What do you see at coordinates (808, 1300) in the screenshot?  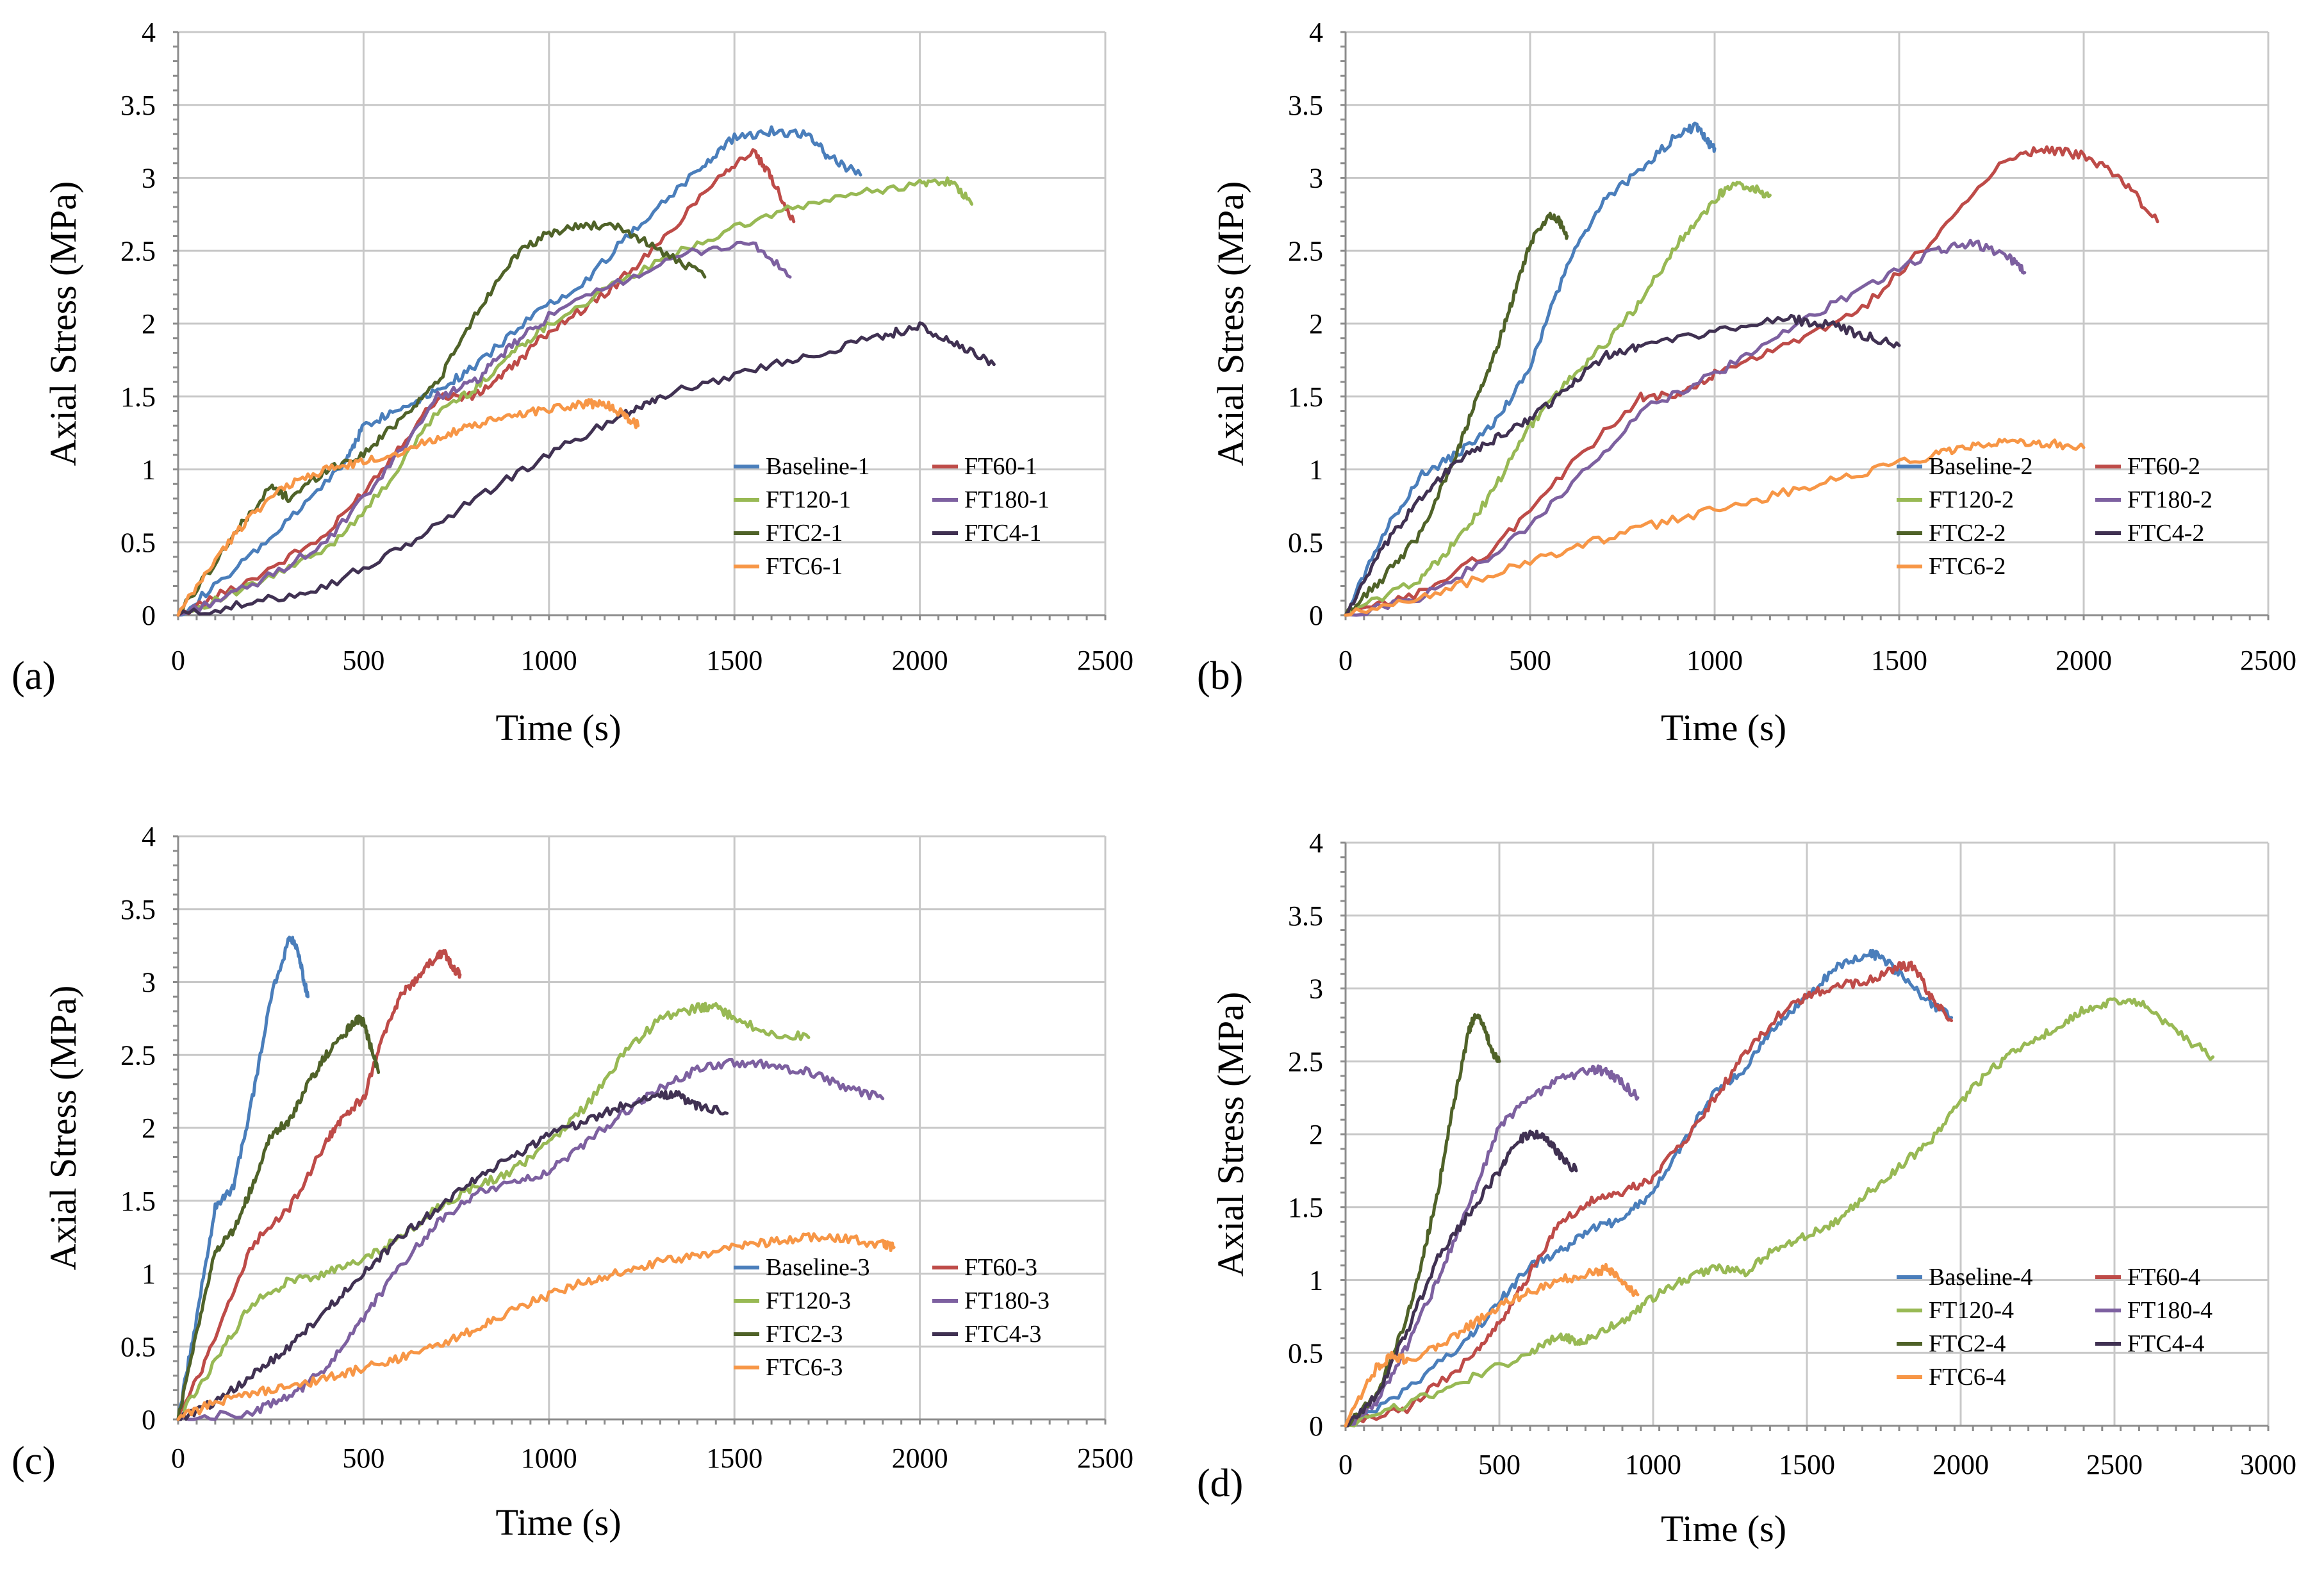 I see `legend-label: FT120-3` at bounding box center [808, 1300].